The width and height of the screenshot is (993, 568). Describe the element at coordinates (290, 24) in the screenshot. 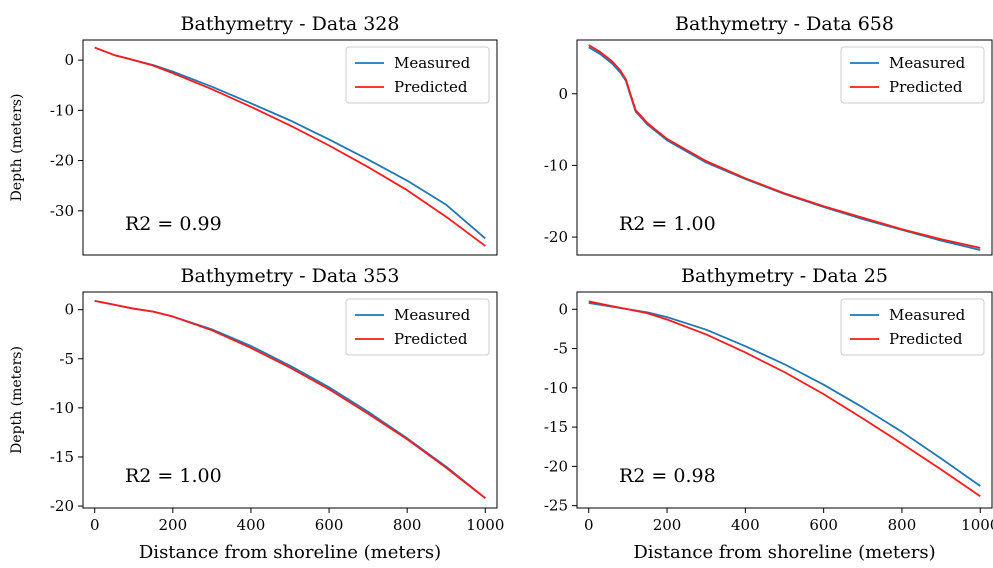

I see `chart-title: Bathymetry - Data 328` at that location.